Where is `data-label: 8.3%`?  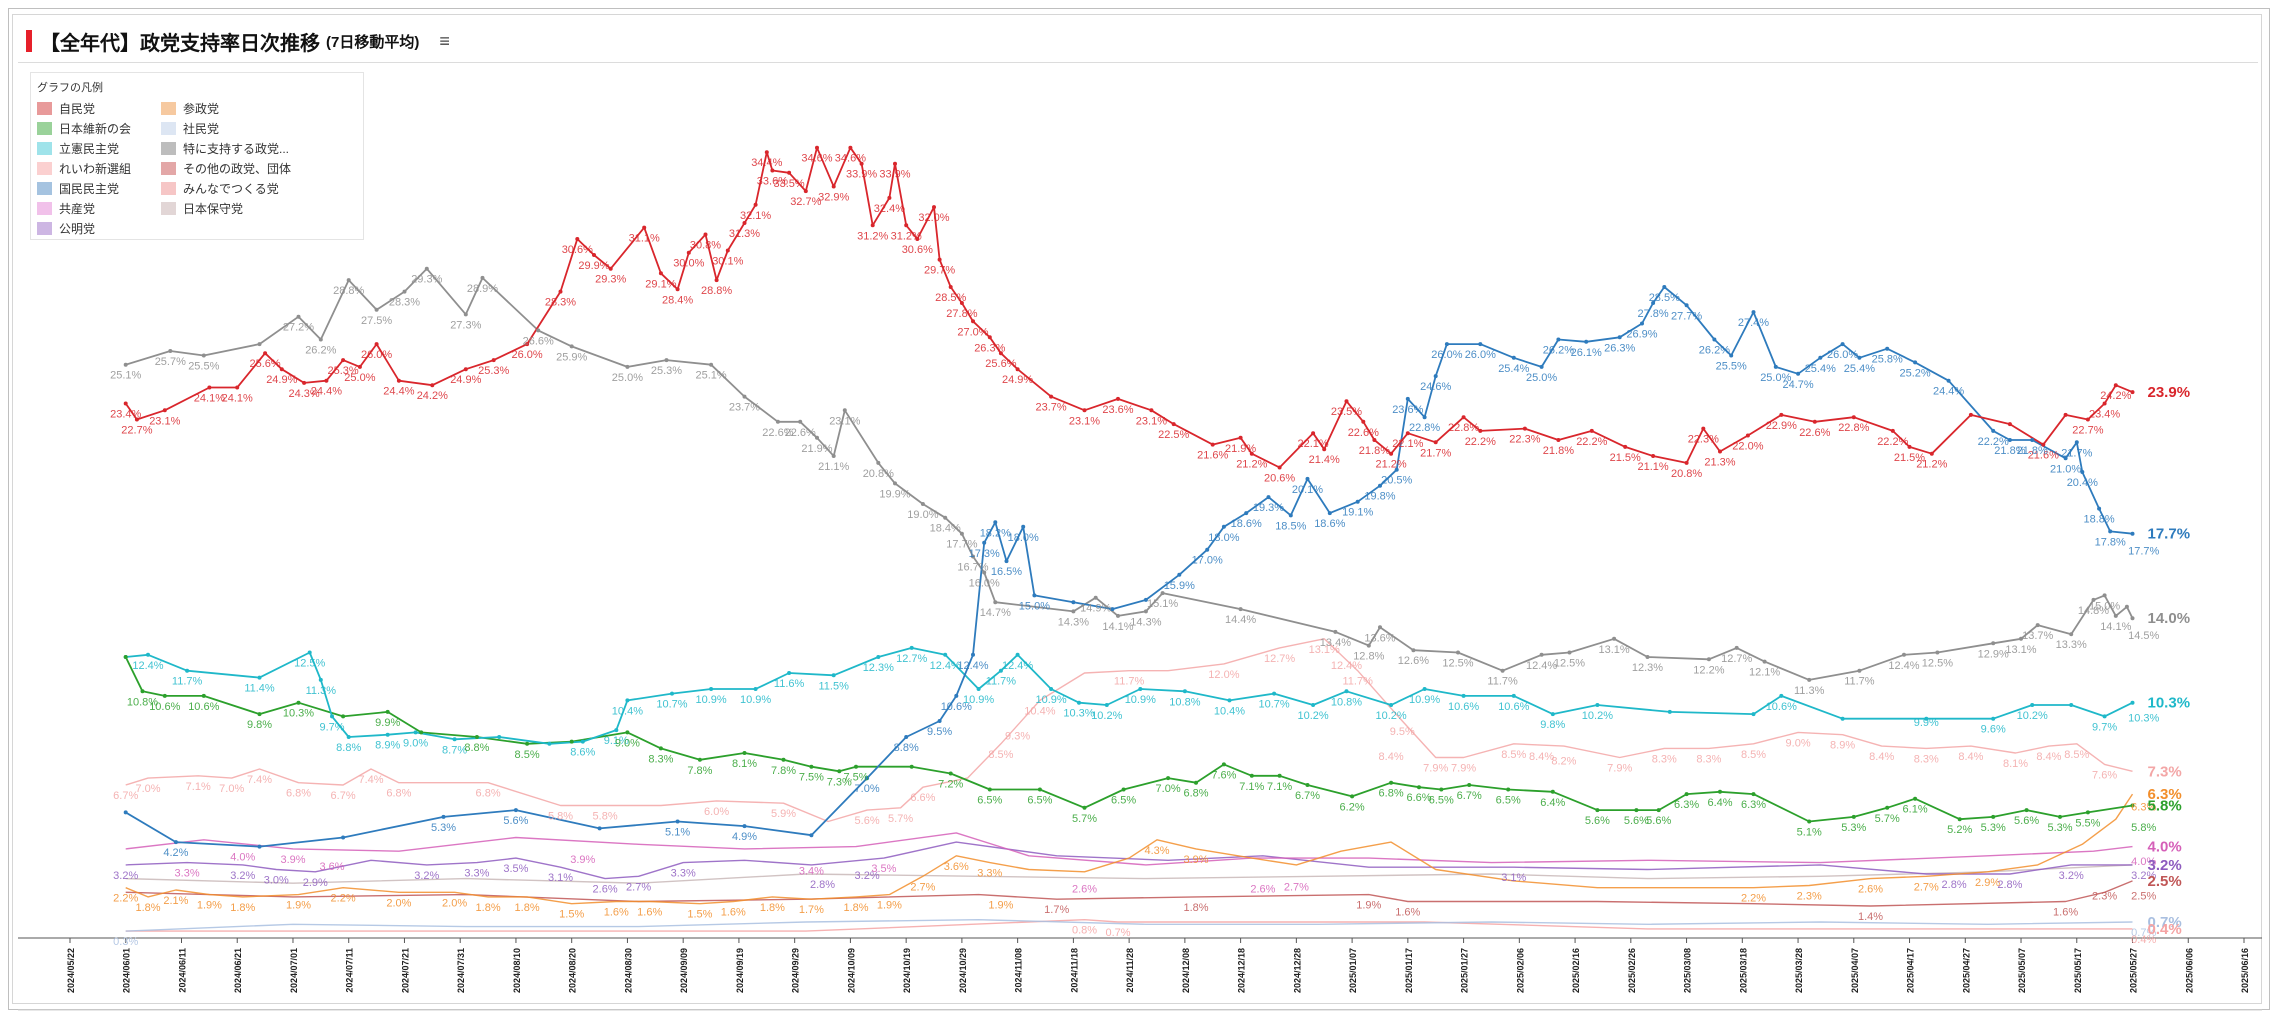 data-label: 8.3% is located at coordinates (1708, 759).